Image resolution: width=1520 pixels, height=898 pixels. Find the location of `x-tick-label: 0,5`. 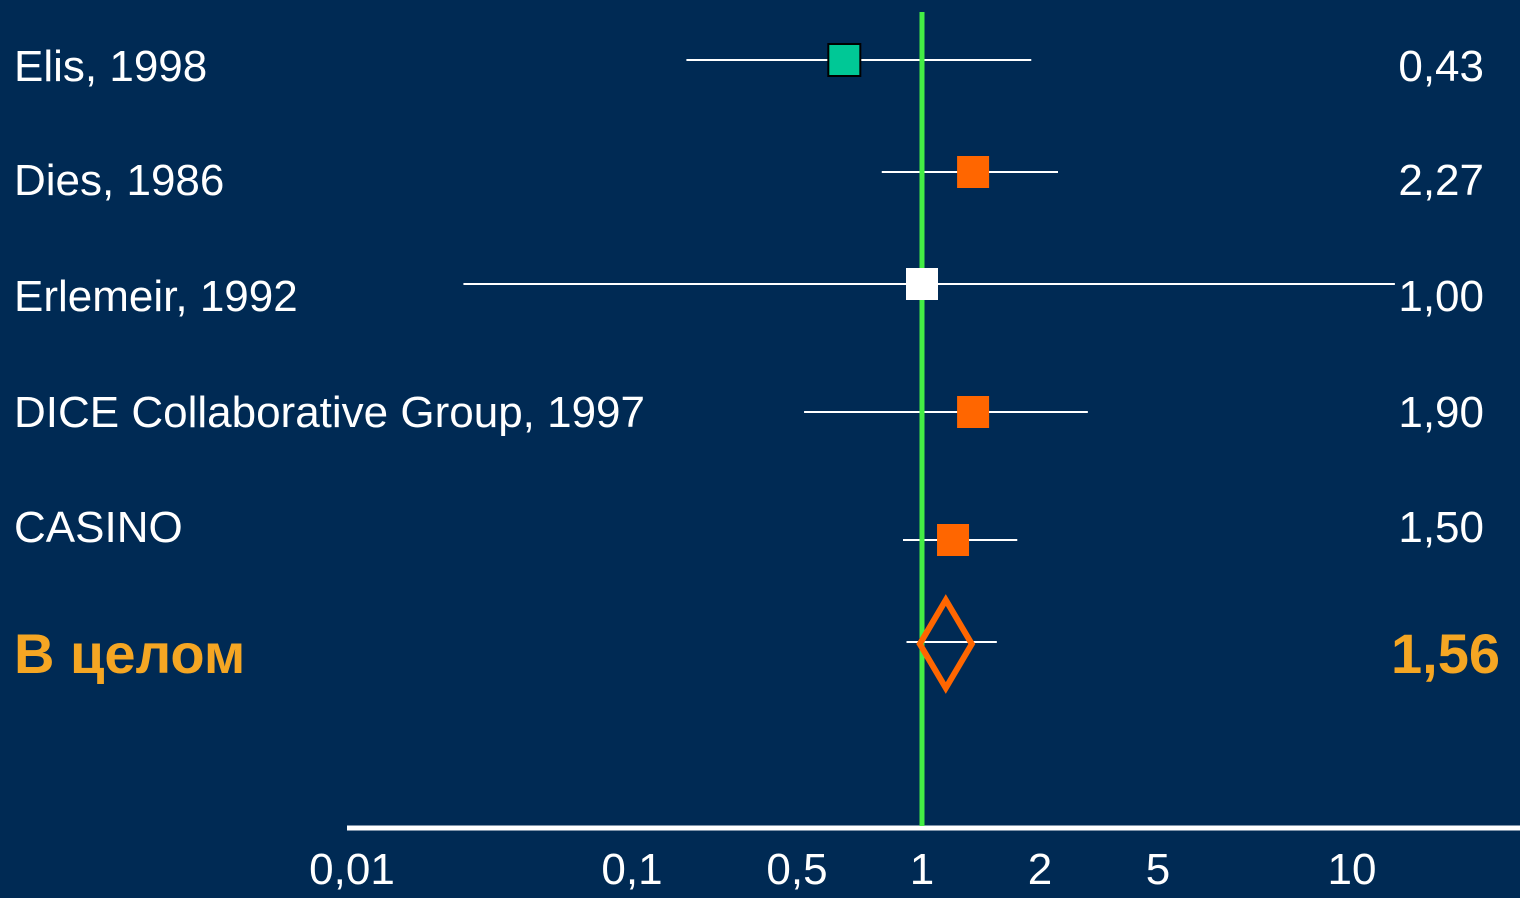

x-tick-label: 0,5 is located at coordinates (797, 869).